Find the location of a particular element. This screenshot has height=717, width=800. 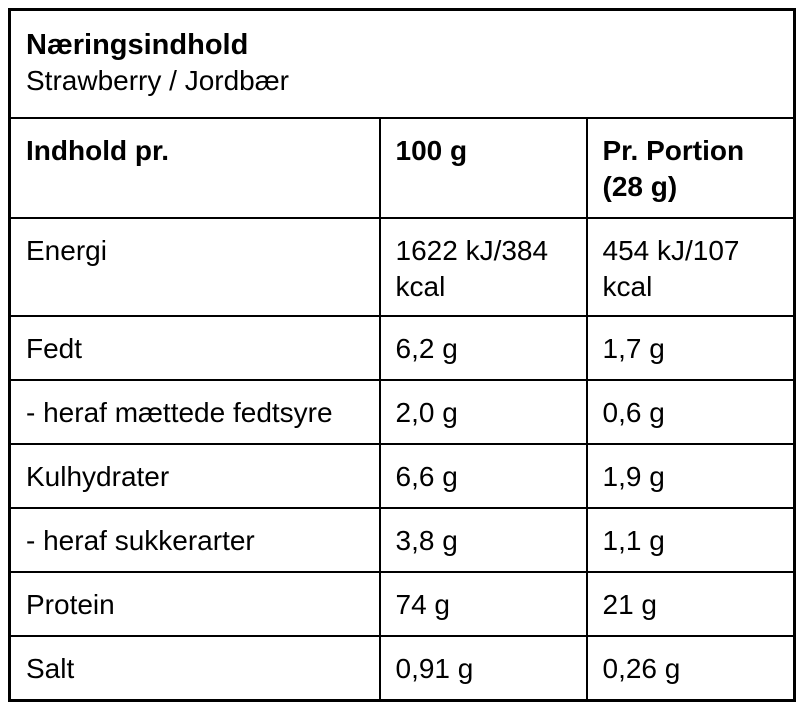

value-per-100g: 74 g is located at coordinates (483, 604).